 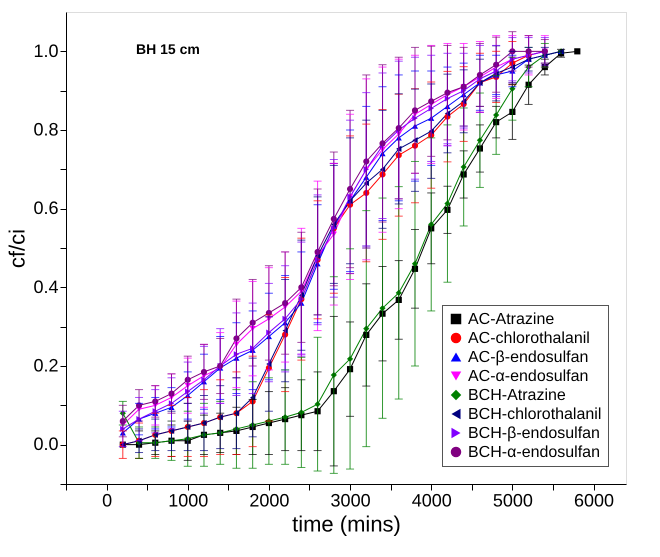 What do you see at coordinates (45, 444) in the screenshot?
I see `y-tick-label: 0.0` at bounding box center [45, 444].